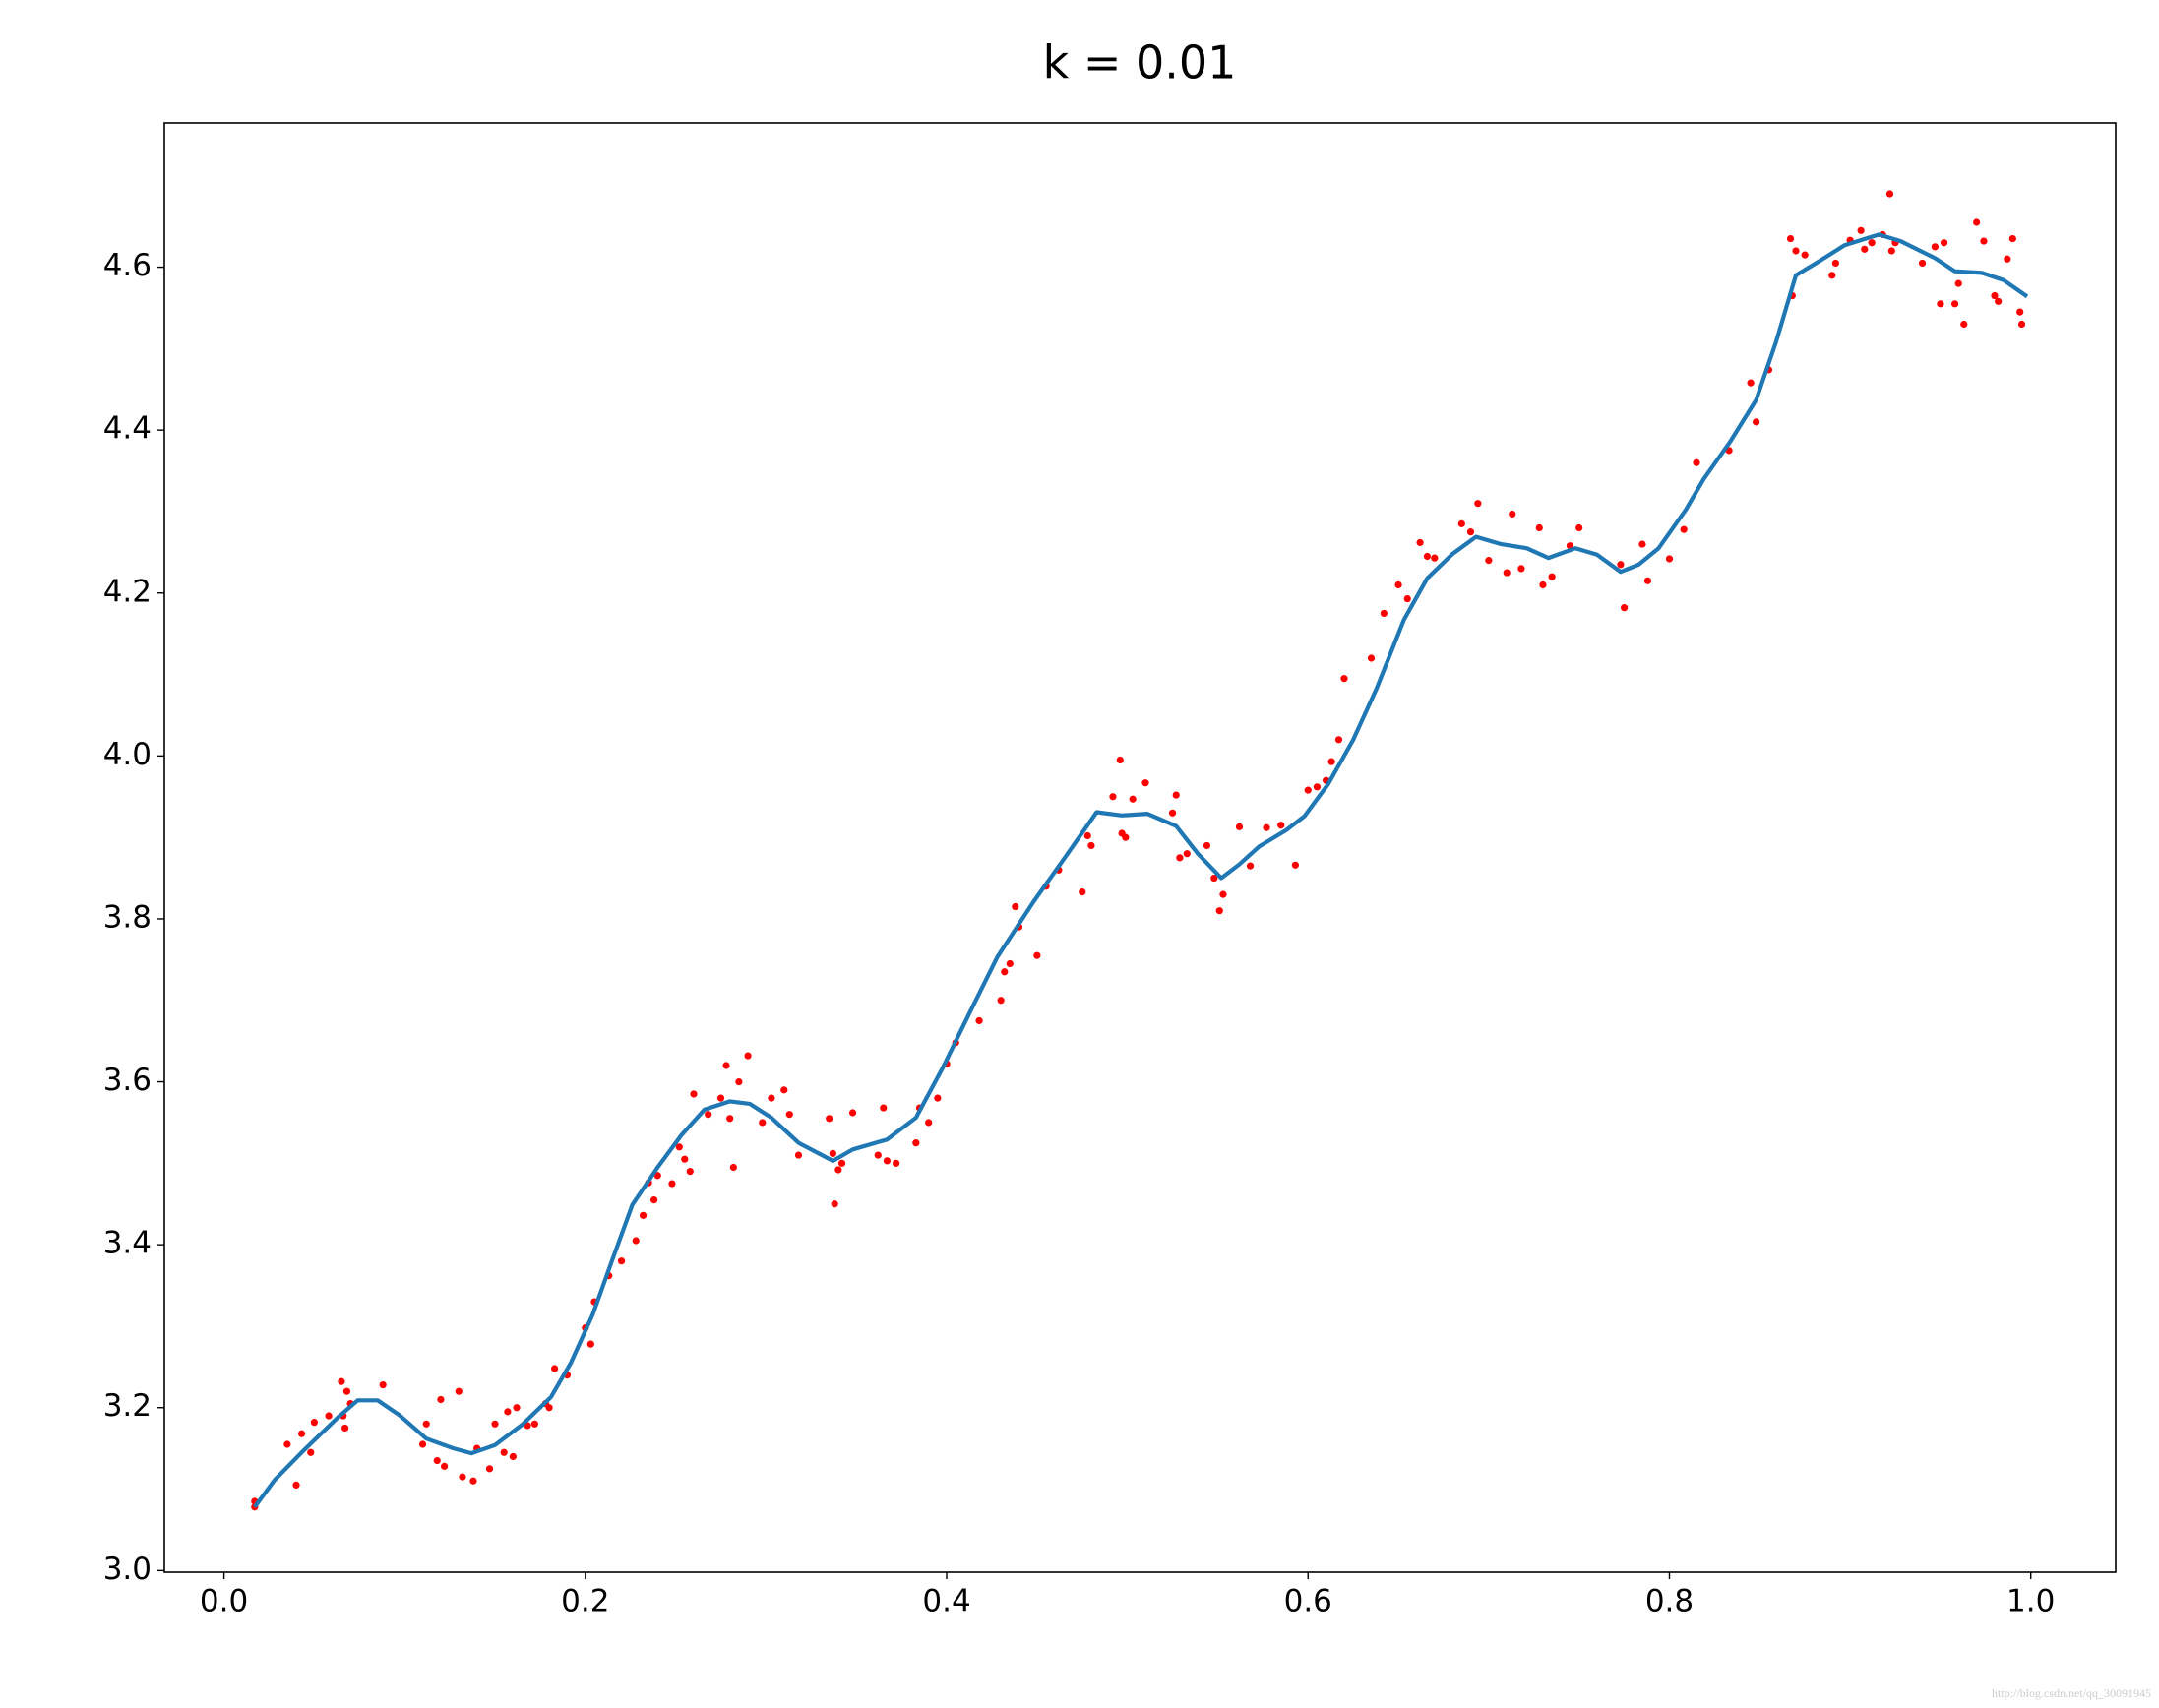 This screenshot has height=1708, width=2159. What do you see at coordinates (127, 429) in the screenshot?
I see `y-tick-label: 4.4` at bounding box center [127, 429].